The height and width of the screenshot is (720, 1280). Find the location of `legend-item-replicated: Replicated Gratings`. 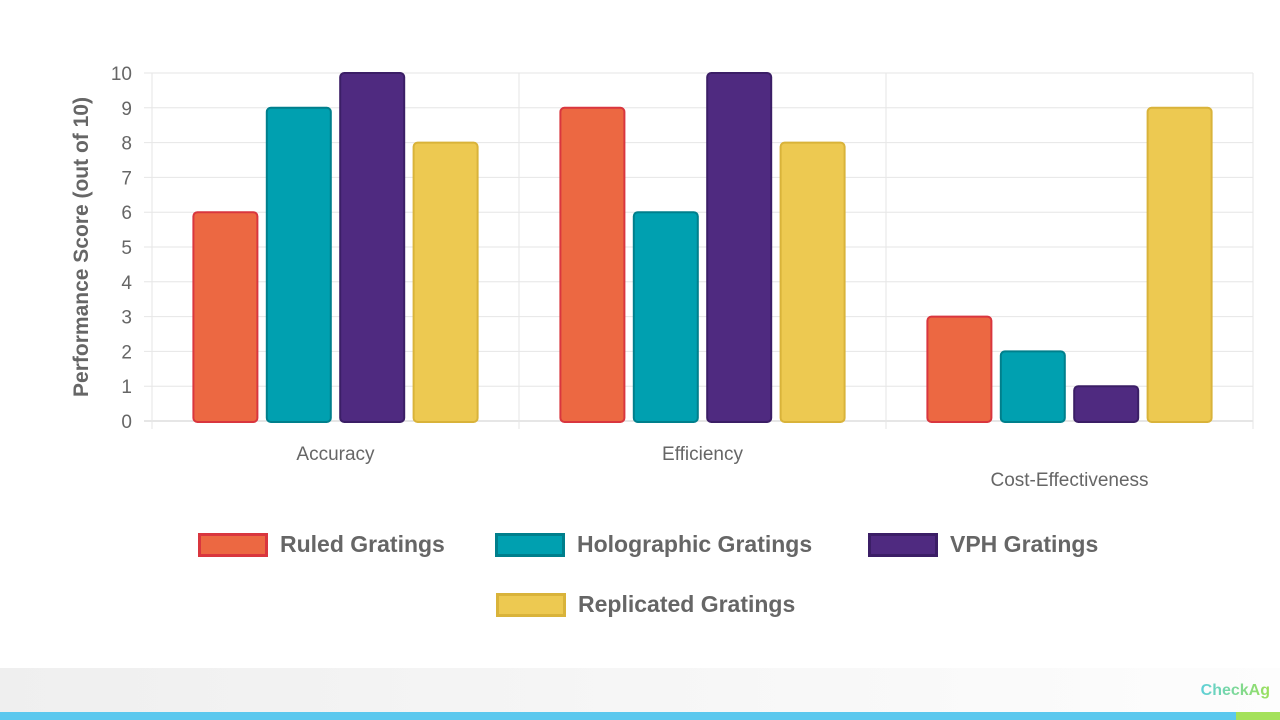

legend-item-replicated: Replicated Gratings is located at coordinates (645, 604).